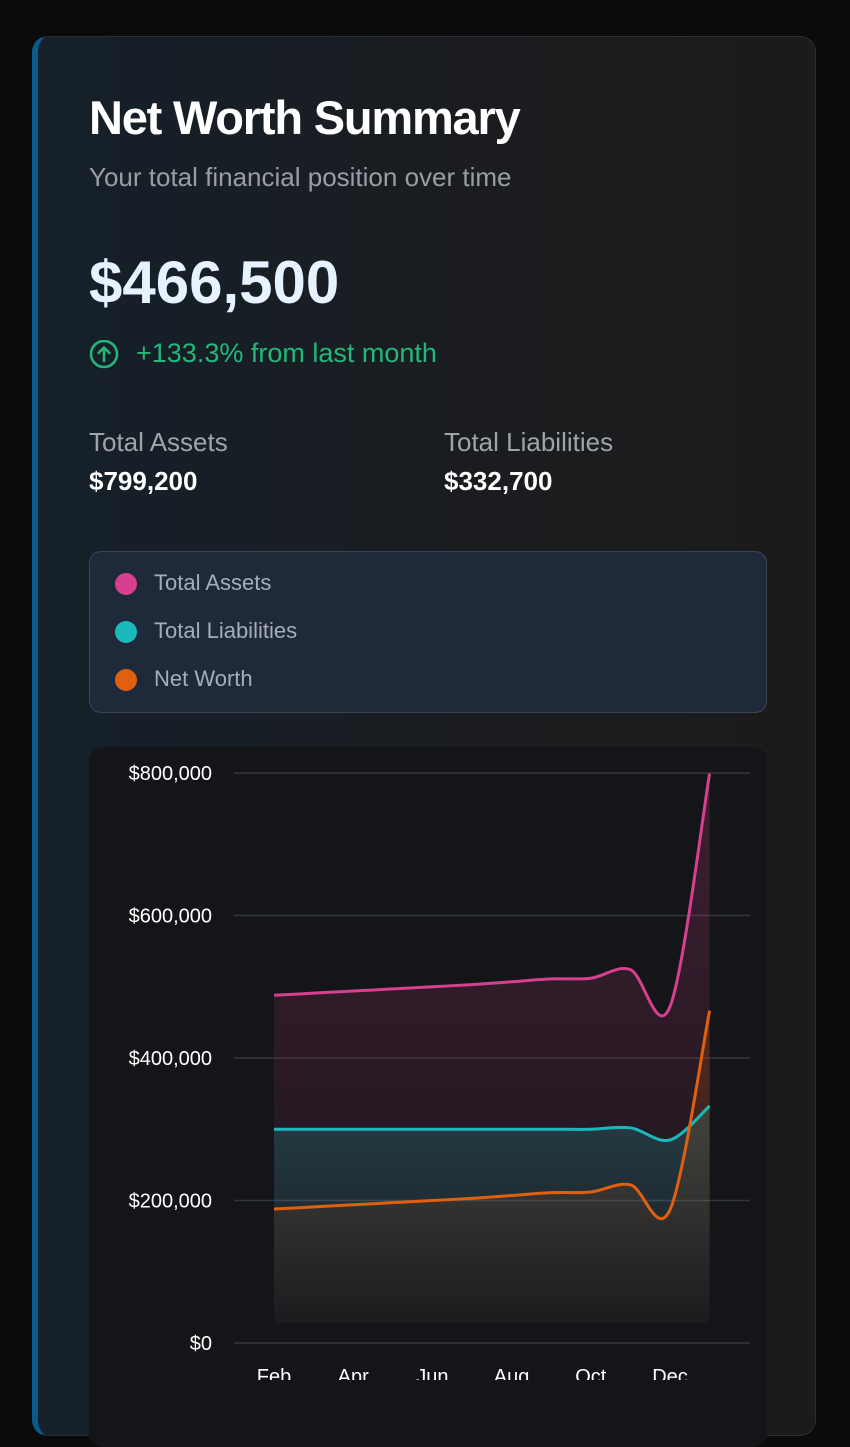  Describe the element at coordinates (591, 1373) in the screenshot. I see `x-tick-label: Oct` at that location.